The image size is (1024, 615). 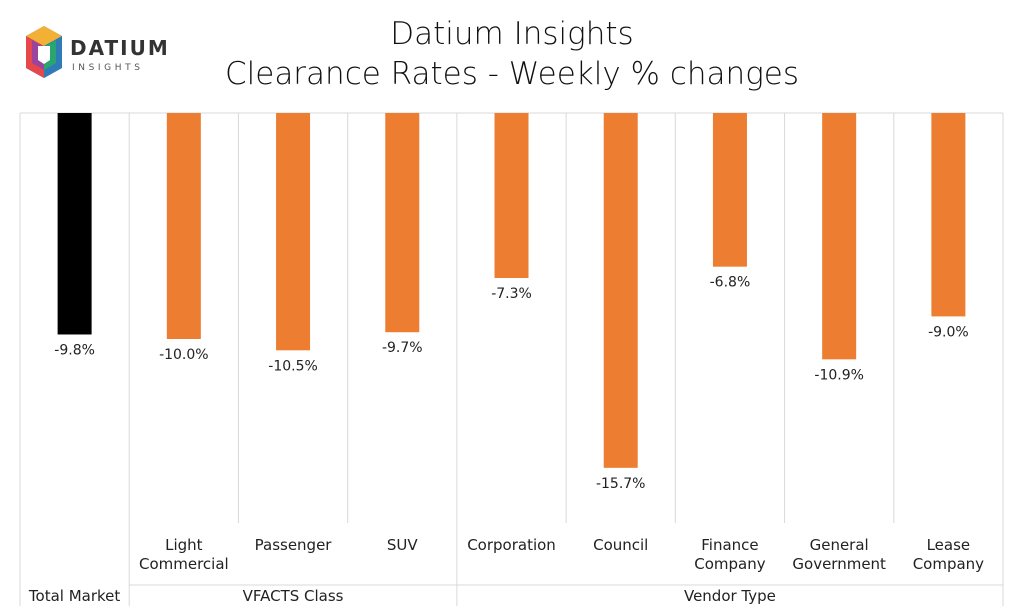 I want to click on data-label: -10.5%, so click(x=293, y=366).